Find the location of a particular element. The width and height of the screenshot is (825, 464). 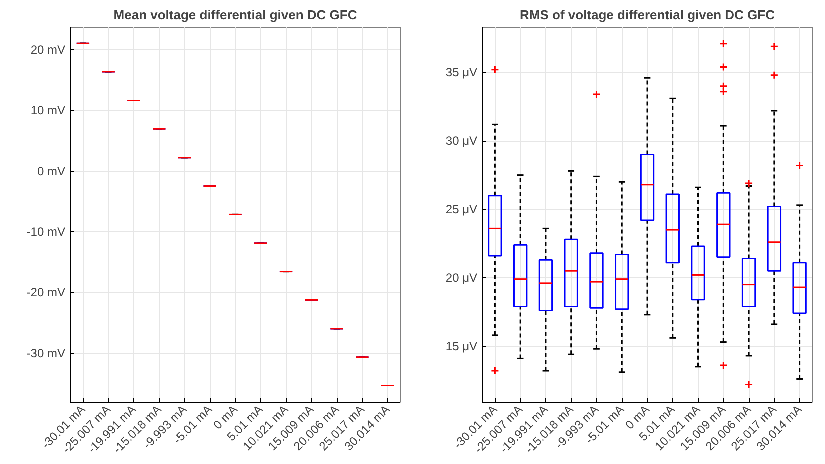

y-tick-label: 20 μV is located at coordinates (462, 277).